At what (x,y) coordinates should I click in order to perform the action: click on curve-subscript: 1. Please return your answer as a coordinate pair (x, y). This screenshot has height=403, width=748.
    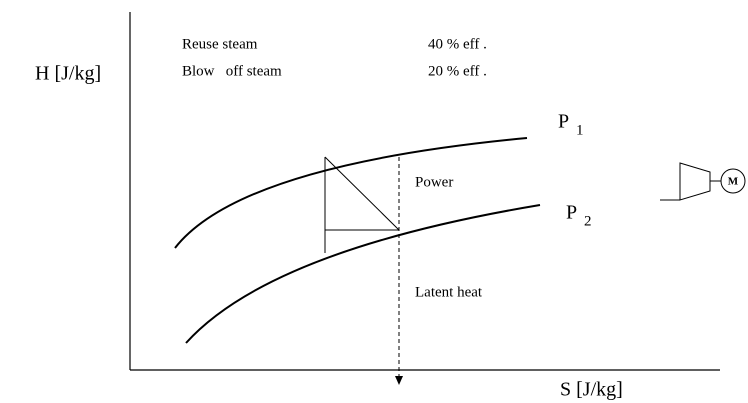
    Looking at the image, I should click on (580, 130).